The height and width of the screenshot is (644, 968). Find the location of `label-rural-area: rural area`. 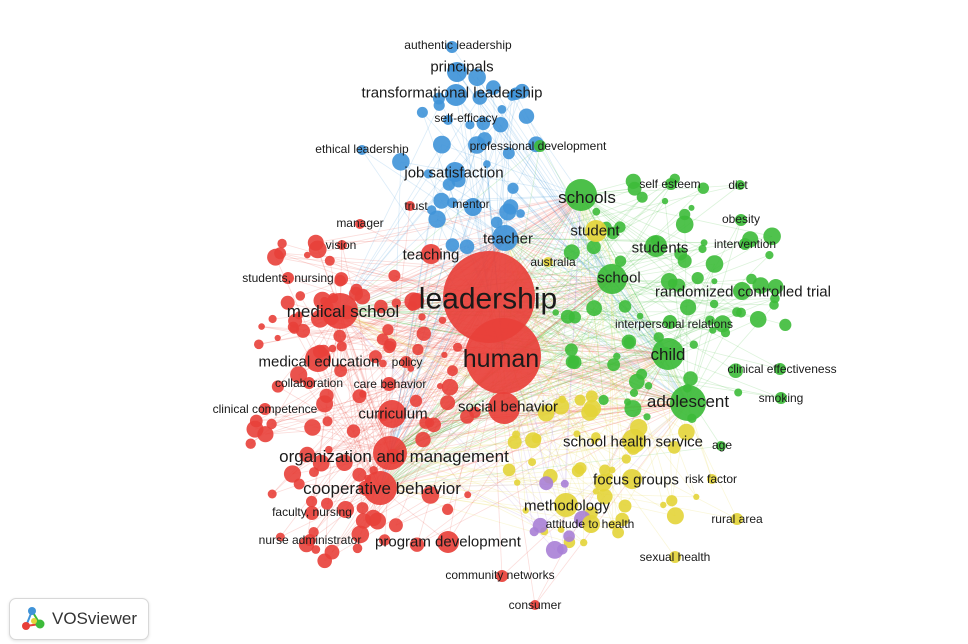

label-rural-area: rural area is located at coordinates (737, 519).